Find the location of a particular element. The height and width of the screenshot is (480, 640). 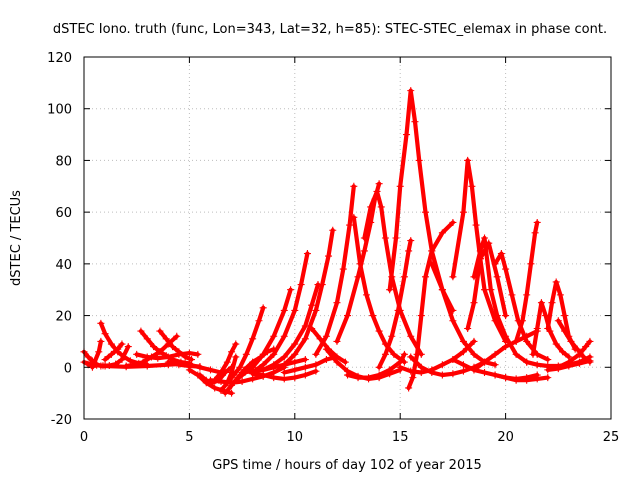

x-tick-labels: 0 5 10 15 20 25 is located at coordinates (349, 437).